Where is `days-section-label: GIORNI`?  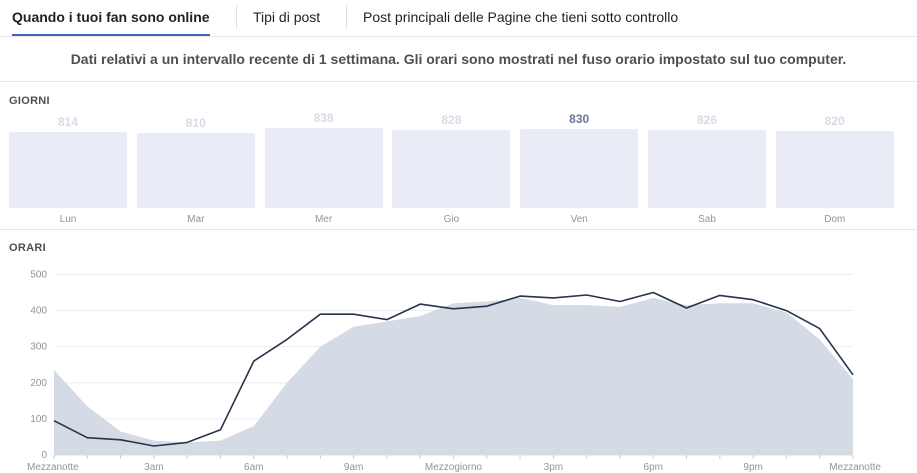 days-section-label: GIORNI is located at coordinates (29, 101).